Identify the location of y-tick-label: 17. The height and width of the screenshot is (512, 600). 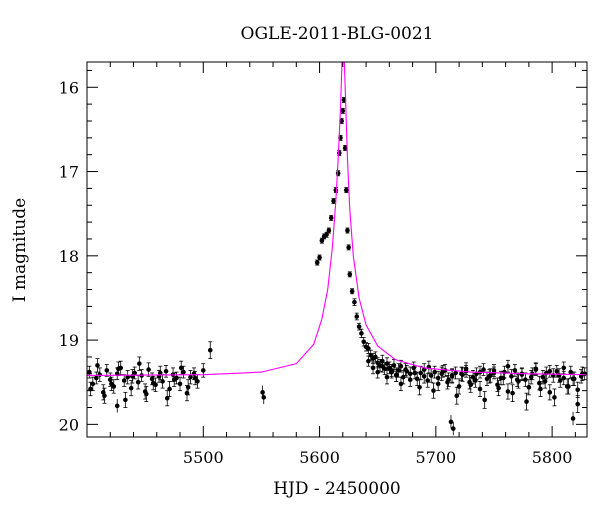
(69, 172).